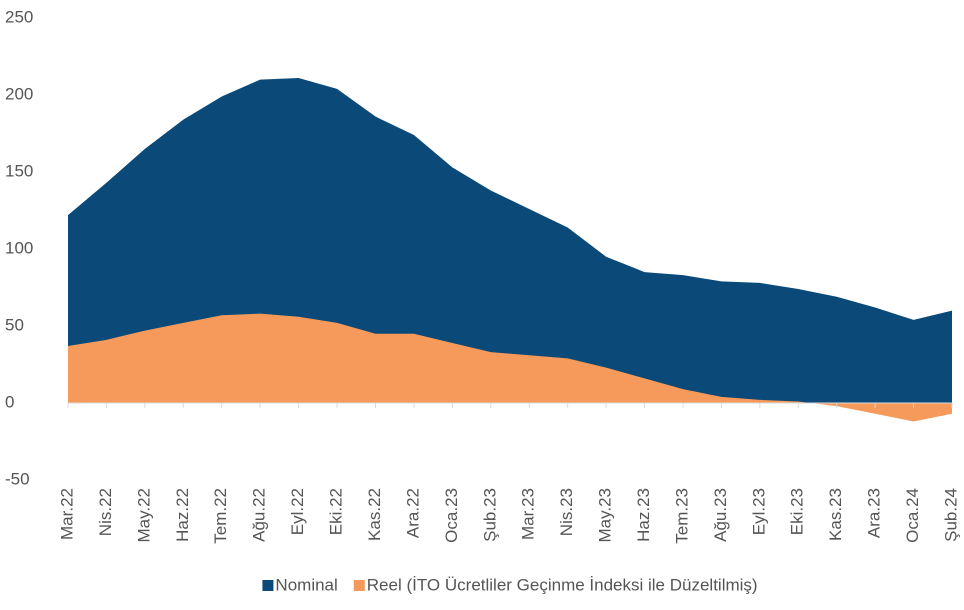 This screenshot has width=964, height=610. What do you see at coordinates (306, 584) in the screenshot?
I see `legend-label: Nominal` at bounding box center [306, 584].